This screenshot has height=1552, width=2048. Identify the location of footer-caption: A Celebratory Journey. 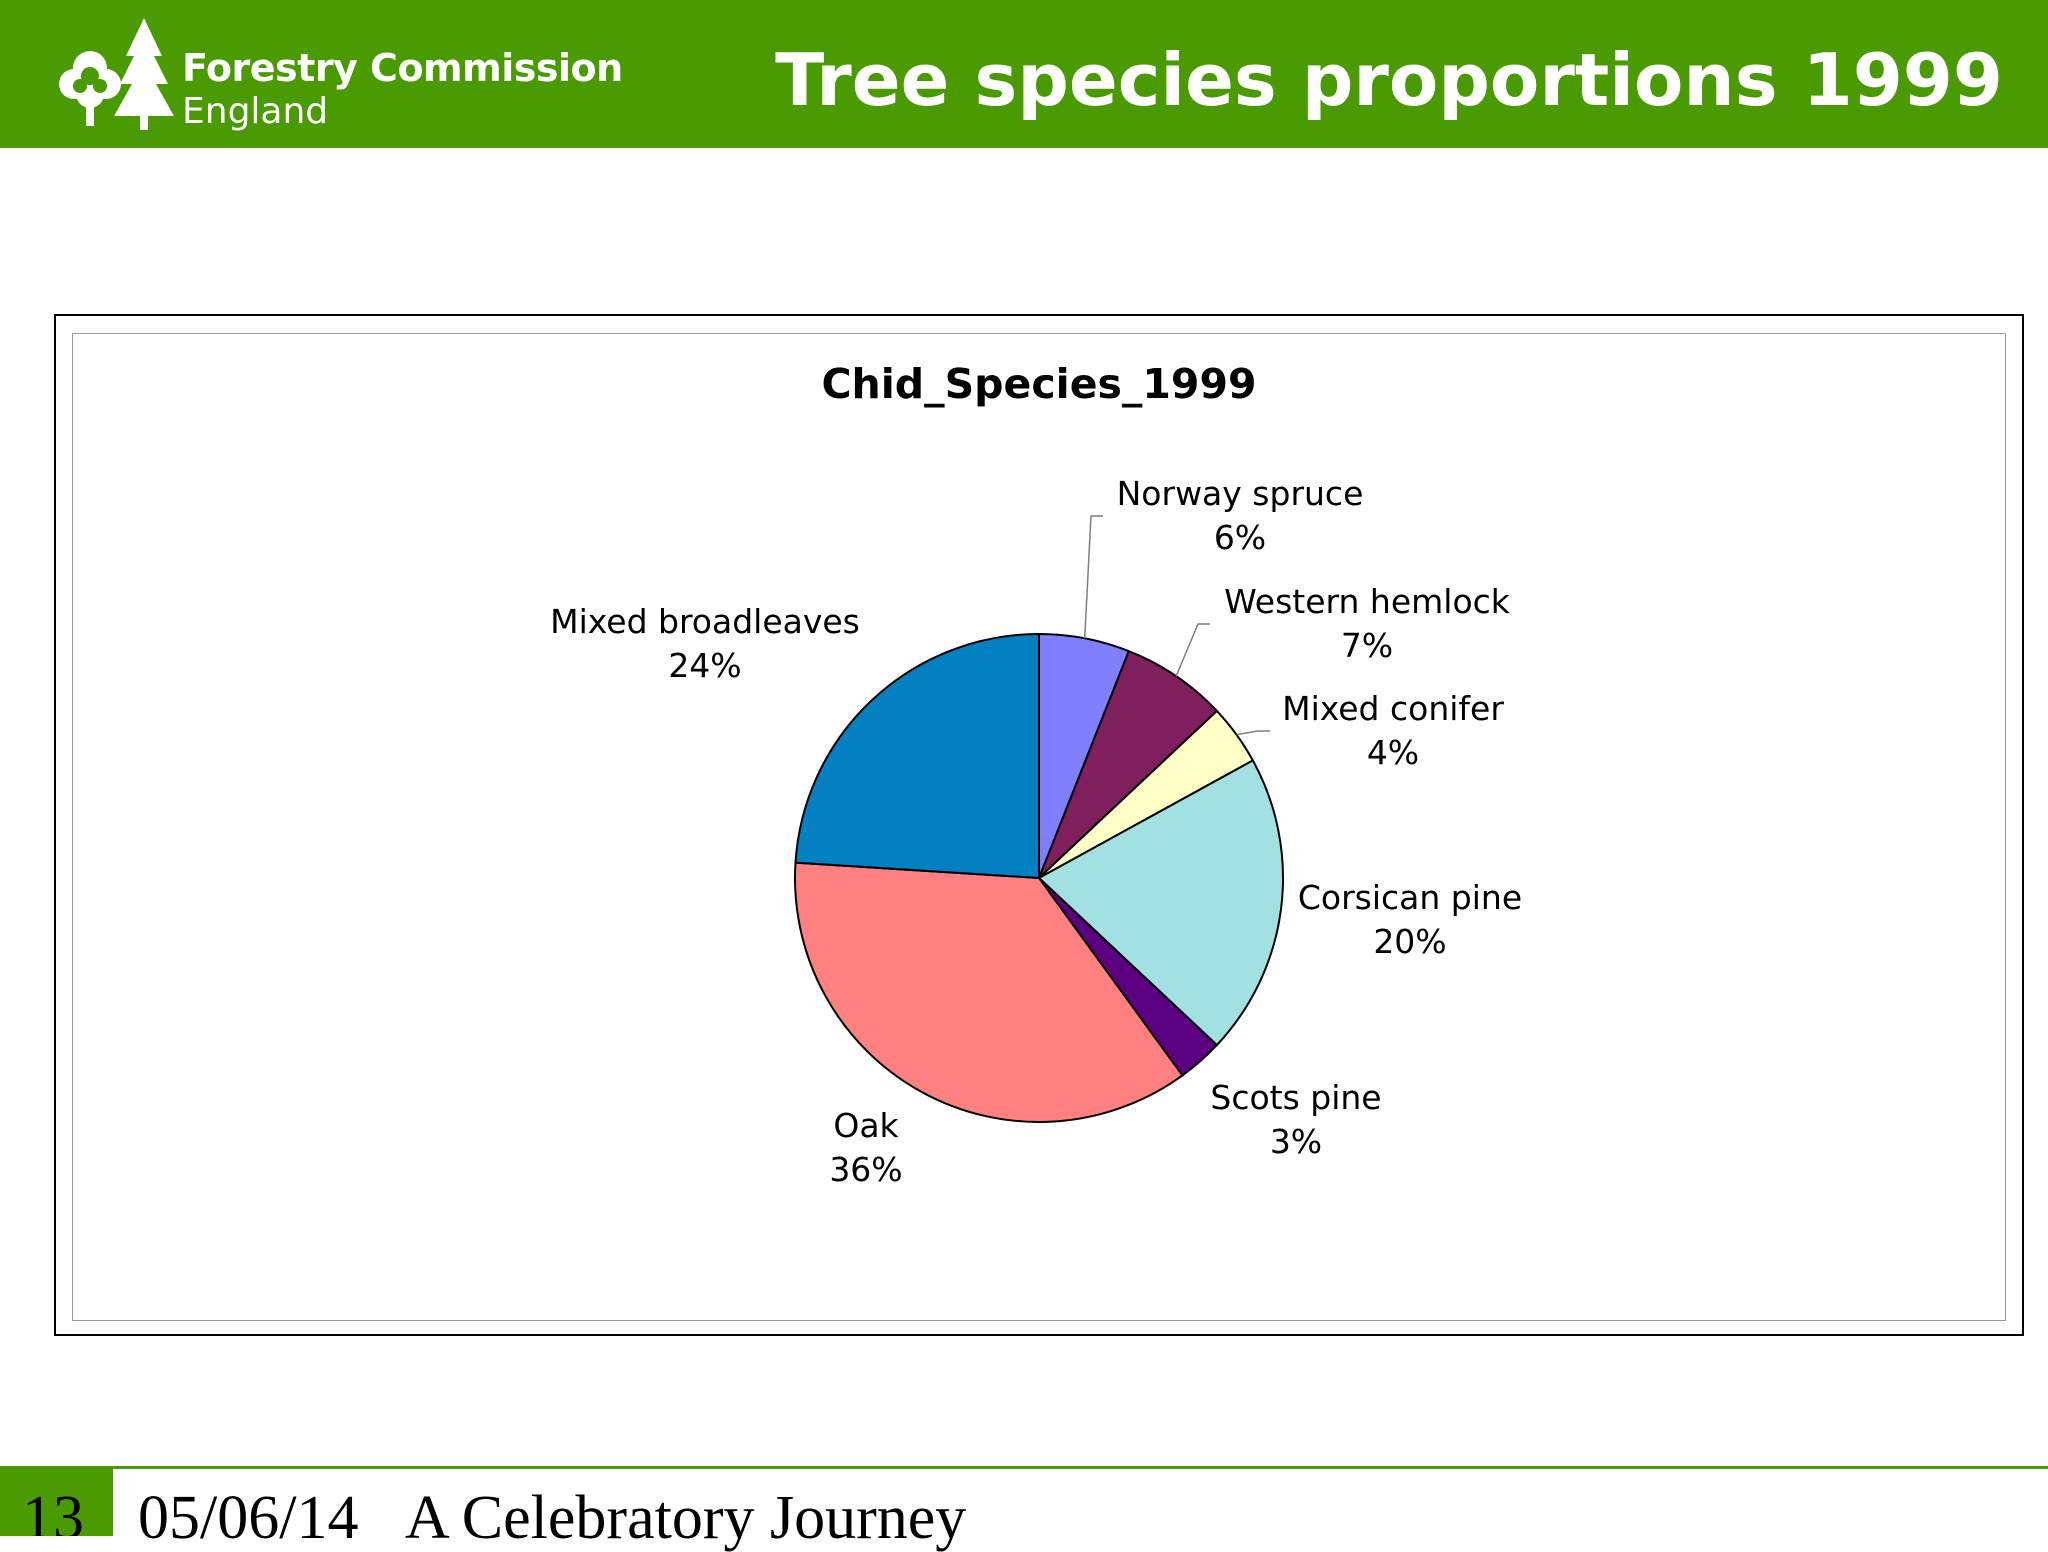
(685, 1518).